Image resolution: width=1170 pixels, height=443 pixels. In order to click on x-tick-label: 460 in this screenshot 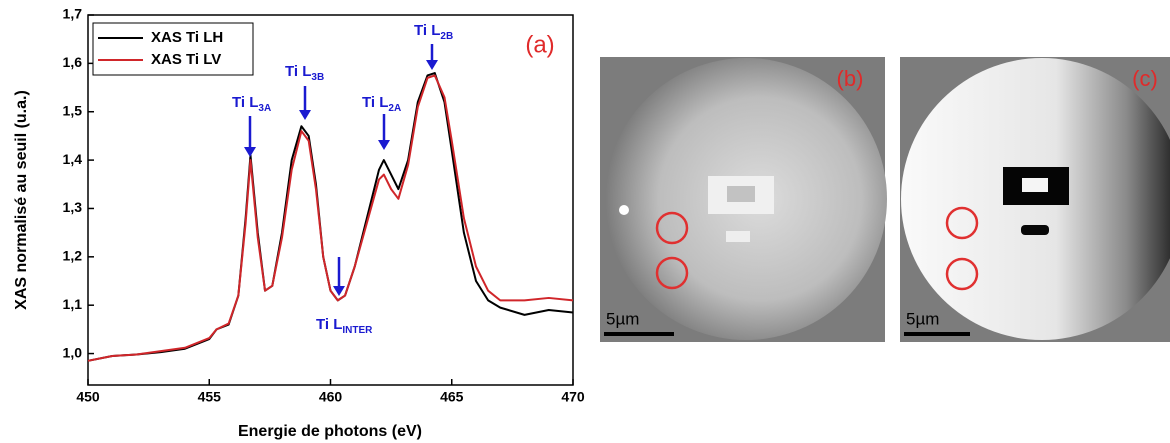, I will do `click(331, 397)`.